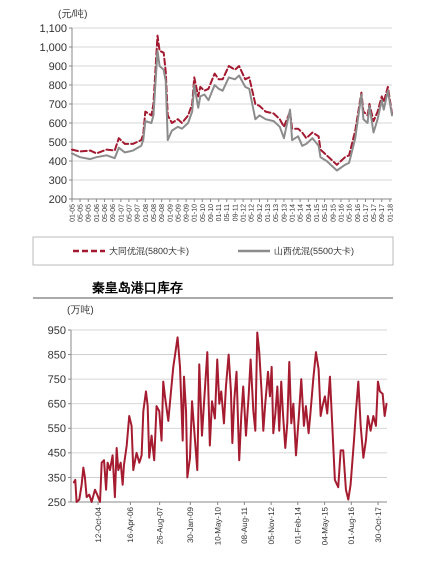 This screenshot has width=444, height=573. What do you see at coordinates (57, 355) in the screenshot?
I see `y-tick-label: 850` at bounding box center [57, 355].